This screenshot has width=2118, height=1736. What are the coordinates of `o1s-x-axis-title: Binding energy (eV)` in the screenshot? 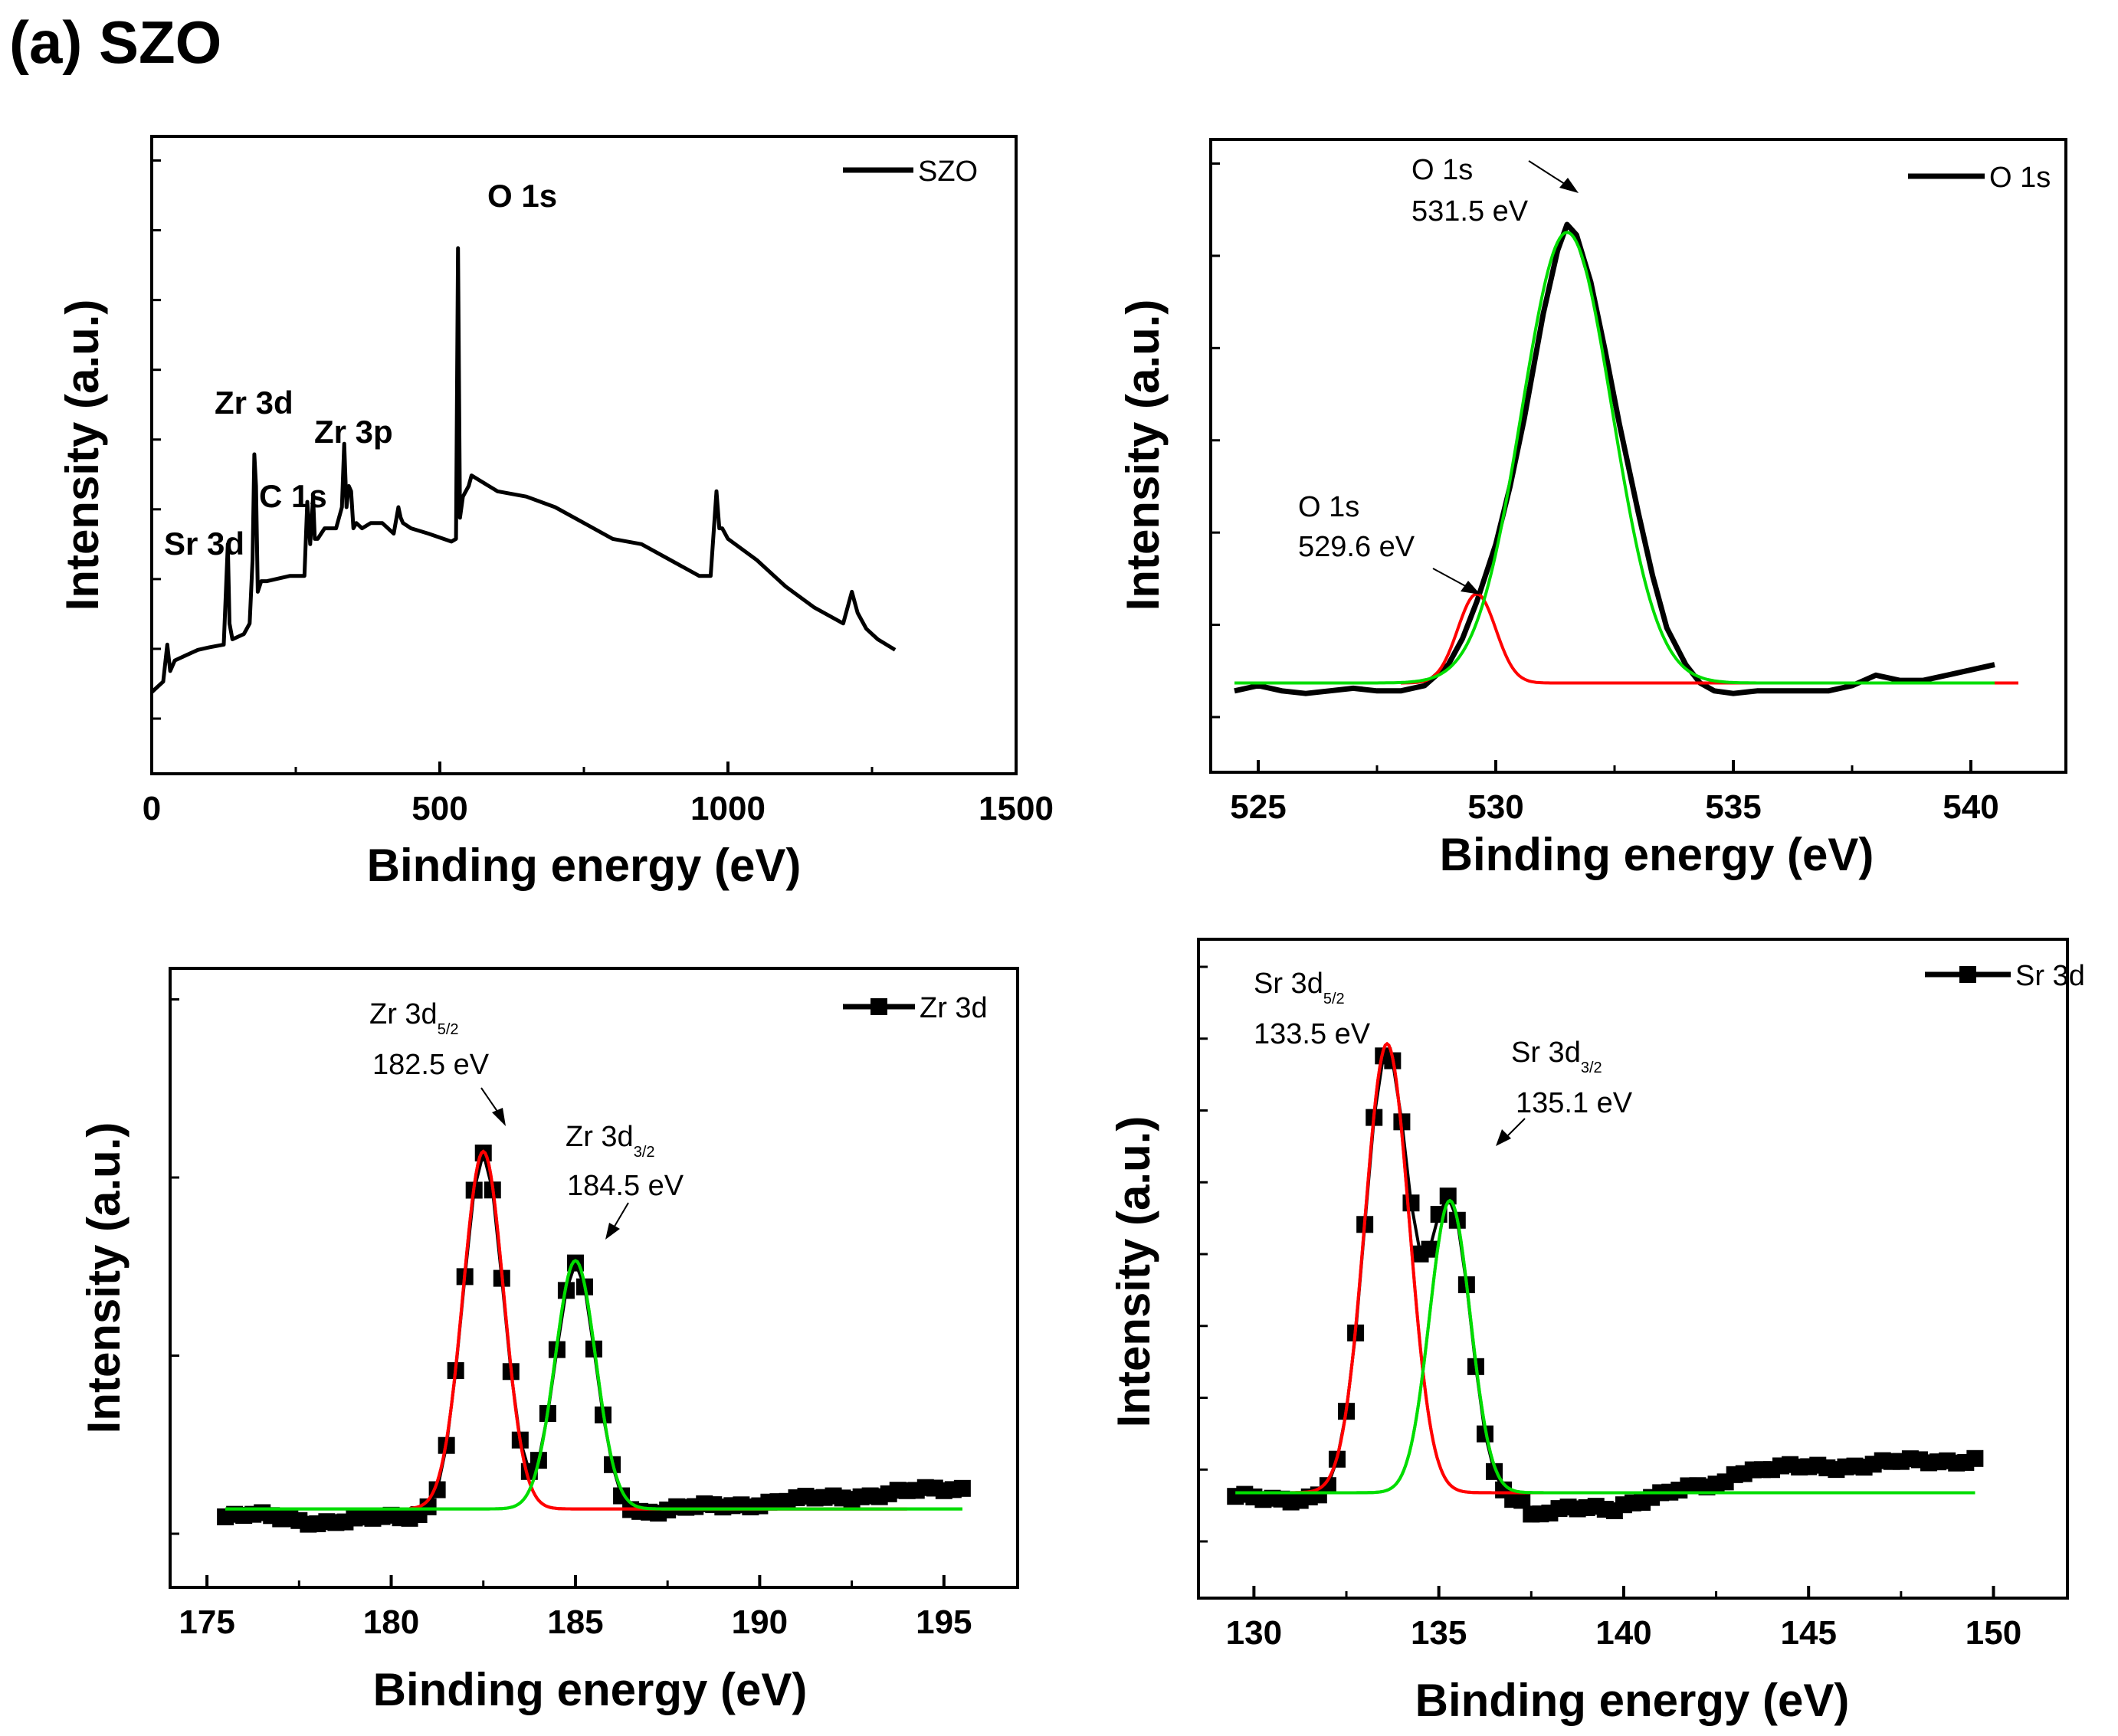 It's located at (1657, 854).